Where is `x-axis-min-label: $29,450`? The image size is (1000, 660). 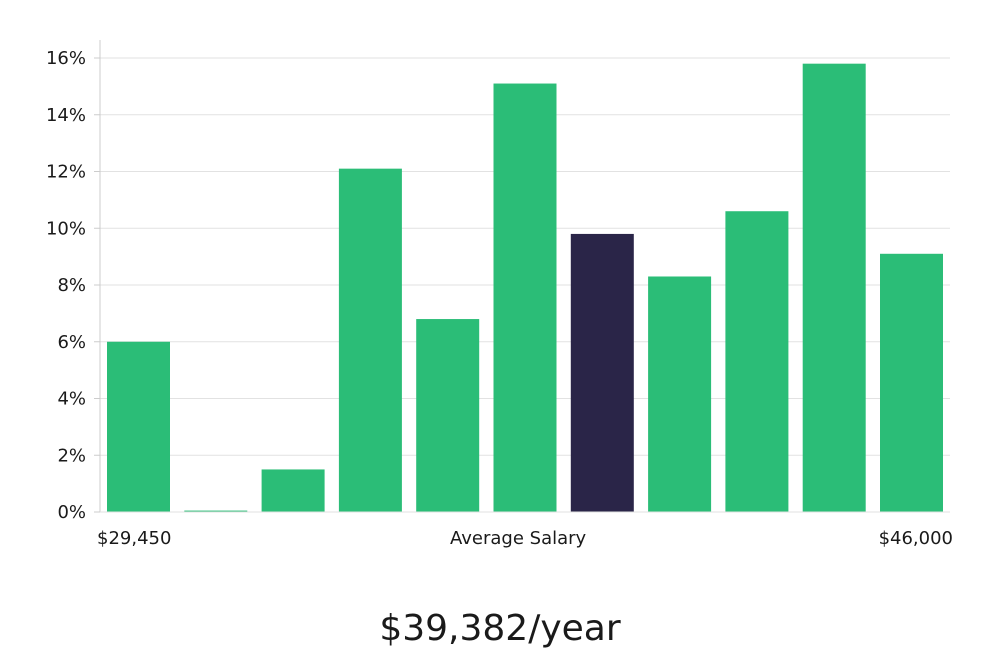
x-axis-min-label: $29,450 is located at coordinates (134, 538).